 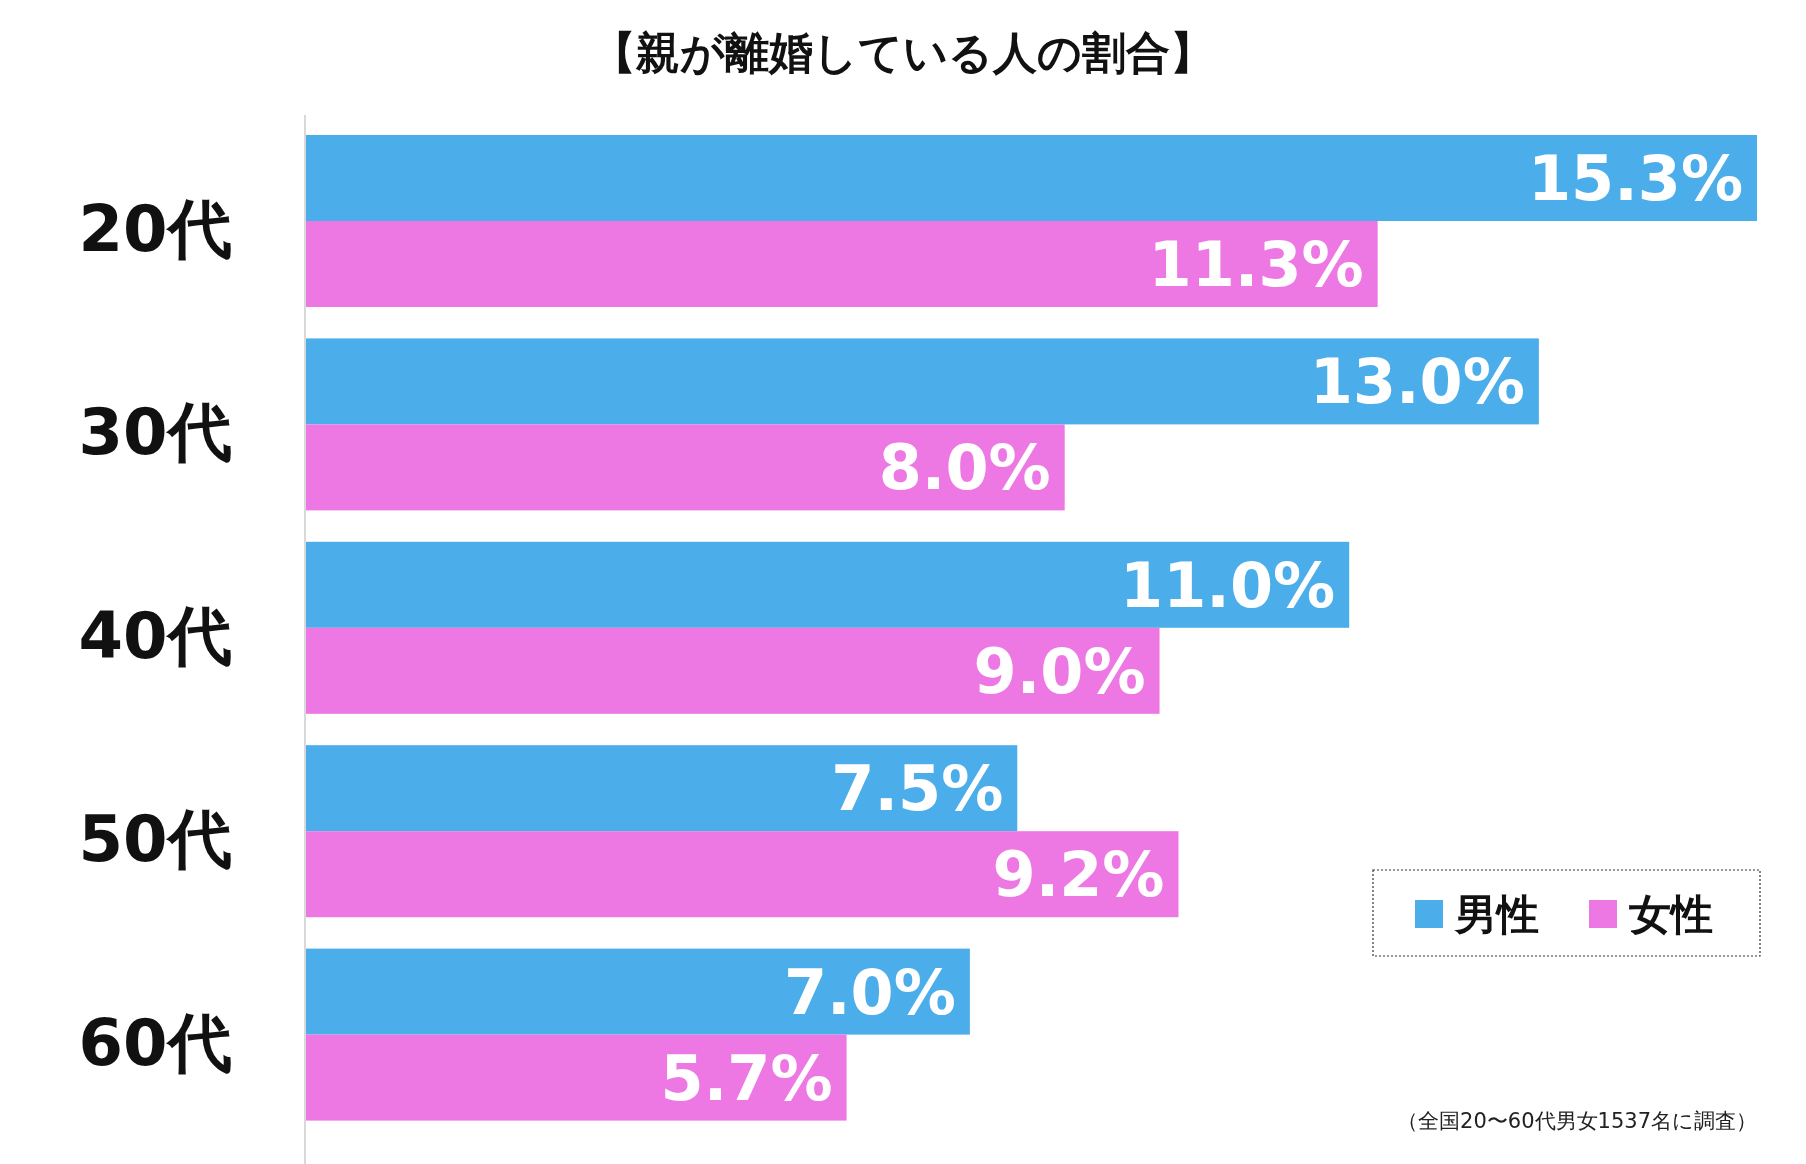 What do you see at coordinates (746, 1078) in the screenshot?
I see `data-label: 5.7%` at bounding box center [746, 1078].